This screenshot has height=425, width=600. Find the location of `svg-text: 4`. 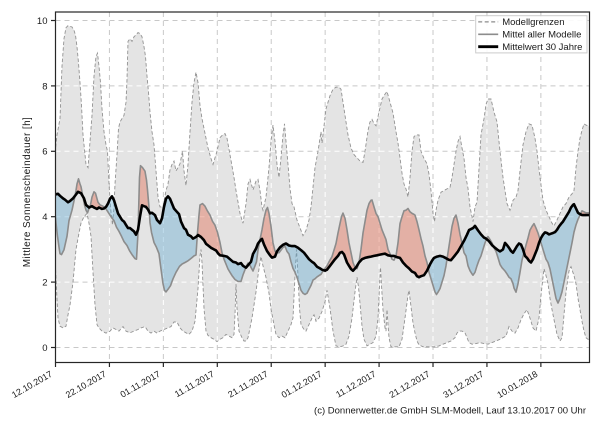

svg-text: 4 is located at coordinates (44, 217).